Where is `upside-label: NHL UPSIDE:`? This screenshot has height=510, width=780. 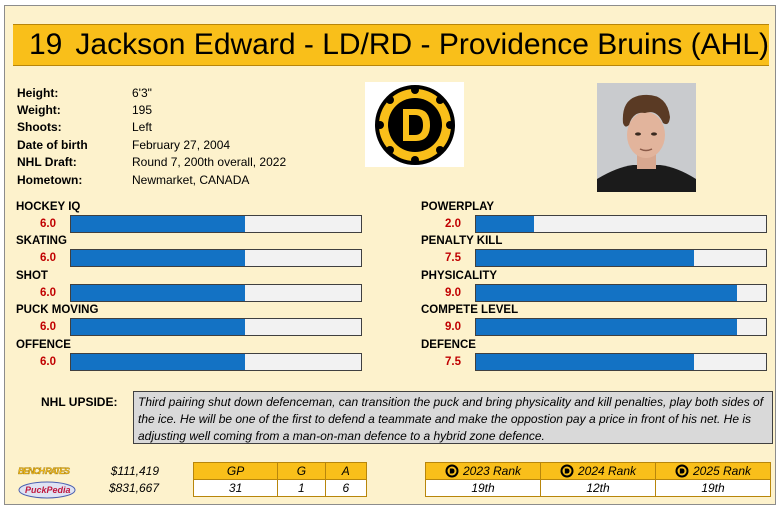
upside-label: NHL UPSIDE: is located at coordinates (79, 402).